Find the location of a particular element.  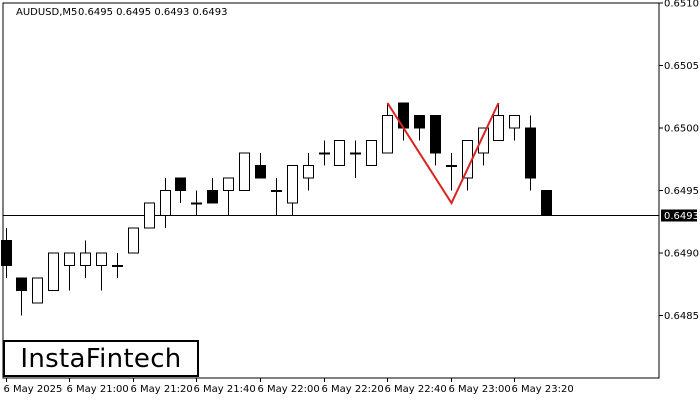

current-price-box is located at coordinates (679, 215).